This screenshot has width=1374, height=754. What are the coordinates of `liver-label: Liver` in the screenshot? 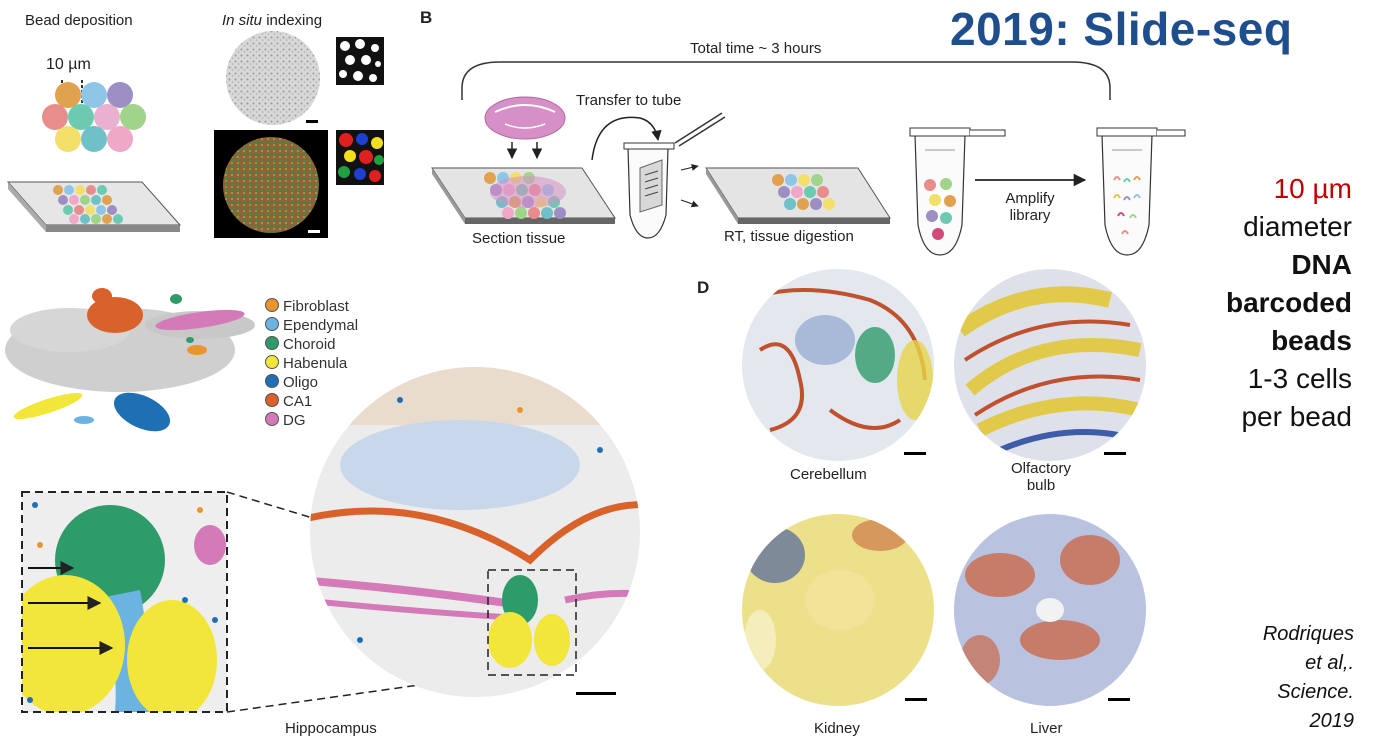 It's located at (1046, 728).